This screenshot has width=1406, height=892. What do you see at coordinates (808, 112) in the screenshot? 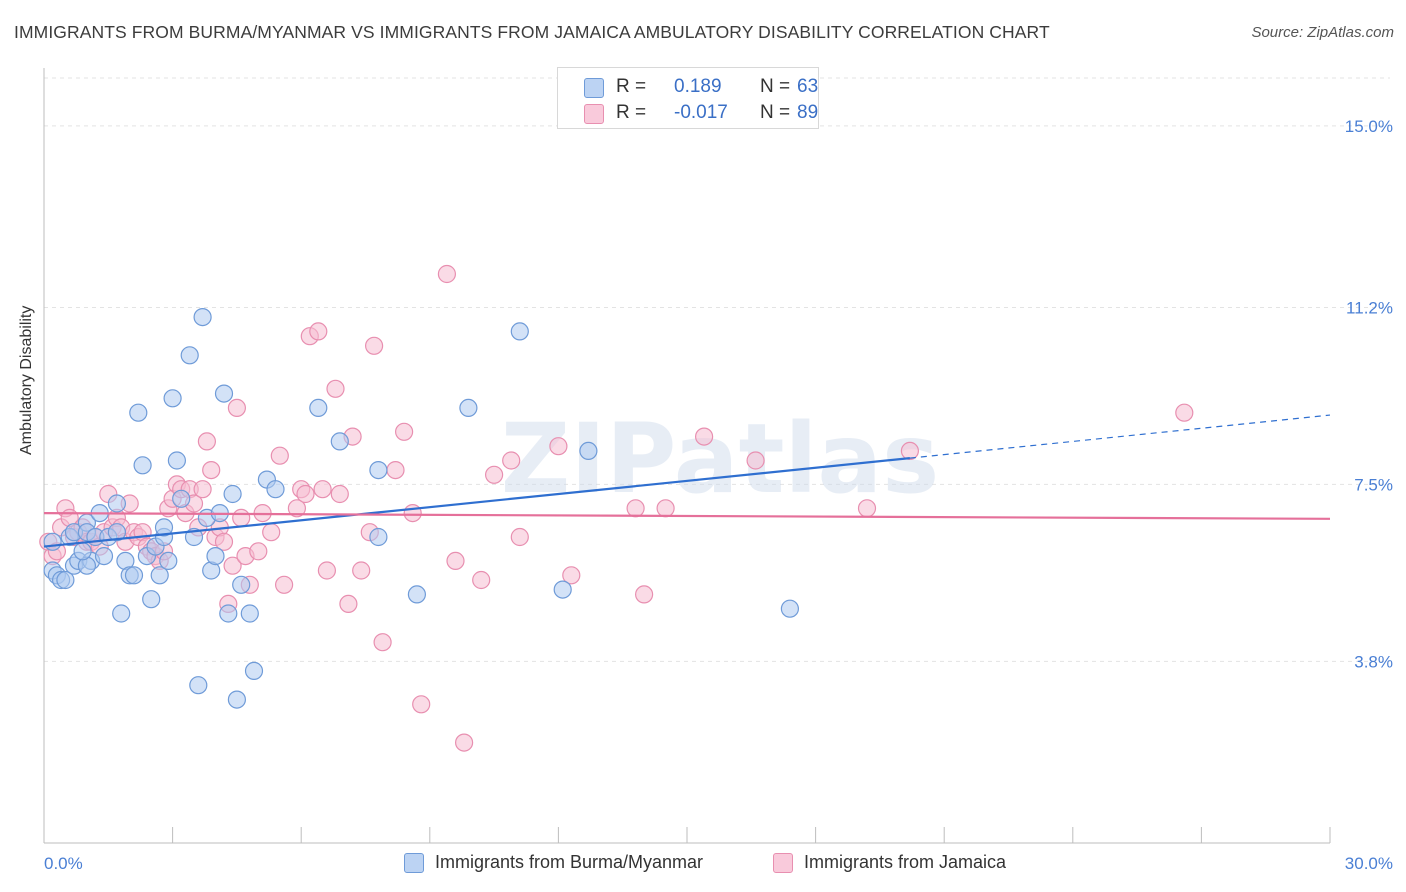
I see `legend-n-value: 89` at bounding box center [808, 112].